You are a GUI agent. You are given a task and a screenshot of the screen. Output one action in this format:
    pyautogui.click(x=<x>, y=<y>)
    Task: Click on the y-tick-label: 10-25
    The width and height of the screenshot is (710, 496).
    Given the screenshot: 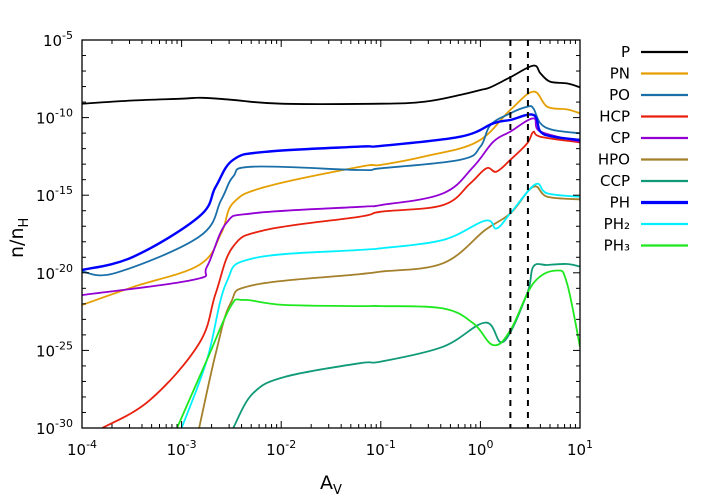 What is the action you would take?
    pyautogui.click(x=54, y=349)
    